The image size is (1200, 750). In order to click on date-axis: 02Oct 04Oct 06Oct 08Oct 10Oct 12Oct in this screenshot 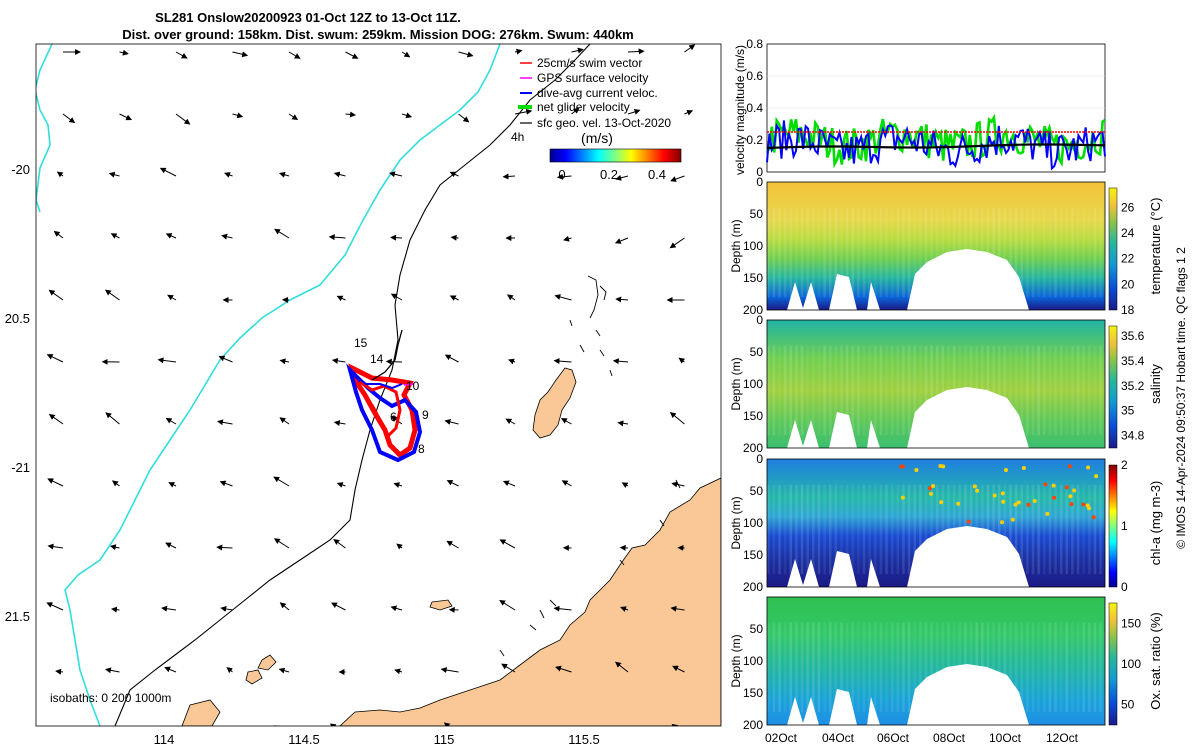, I will do `click(922, 738)`.